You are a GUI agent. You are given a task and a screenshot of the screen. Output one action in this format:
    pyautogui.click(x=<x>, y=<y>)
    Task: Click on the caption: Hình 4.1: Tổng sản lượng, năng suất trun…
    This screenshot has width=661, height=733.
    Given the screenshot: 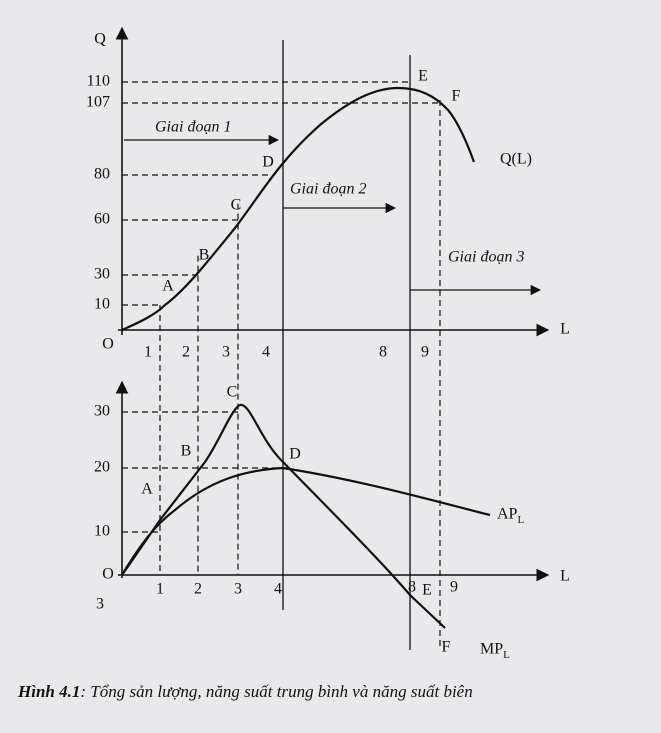 What is the action you would take?
    pyautogui.click(x=245, y=691)
    